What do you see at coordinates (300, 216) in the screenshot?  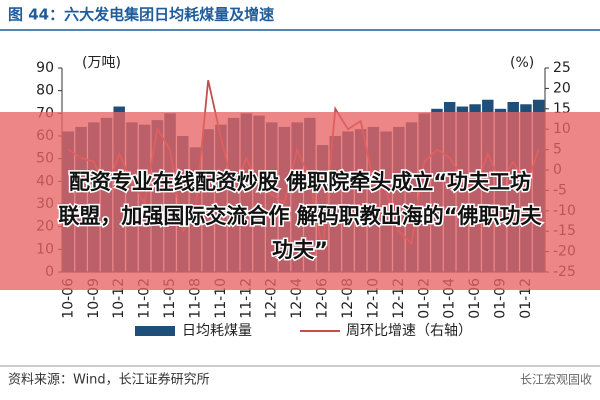 I see `overlay-text: 联盟，加强国际交流合作 解码职教出海的“佛职功夫` at bounding box center [300, 216].